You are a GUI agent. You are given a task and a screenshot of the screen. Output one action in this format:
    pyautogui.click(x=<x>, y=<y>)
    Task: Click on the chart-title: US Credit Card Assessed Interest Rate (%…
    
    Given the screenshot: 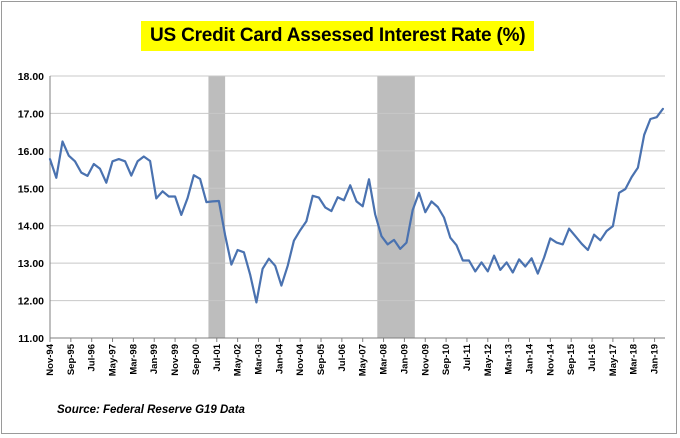 What is the action you would take?
    pyautogui.click(x=338, y=35)
    